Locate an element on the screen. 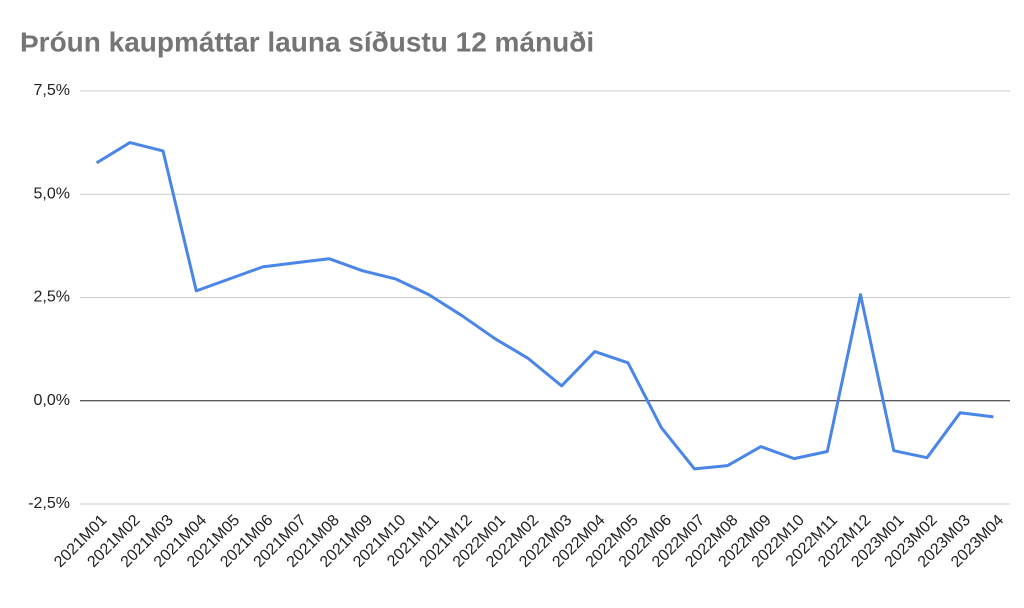 This screenshot has width=1024, height=608. y-tick-label: -2,5% is located at coordinates (49, 503).